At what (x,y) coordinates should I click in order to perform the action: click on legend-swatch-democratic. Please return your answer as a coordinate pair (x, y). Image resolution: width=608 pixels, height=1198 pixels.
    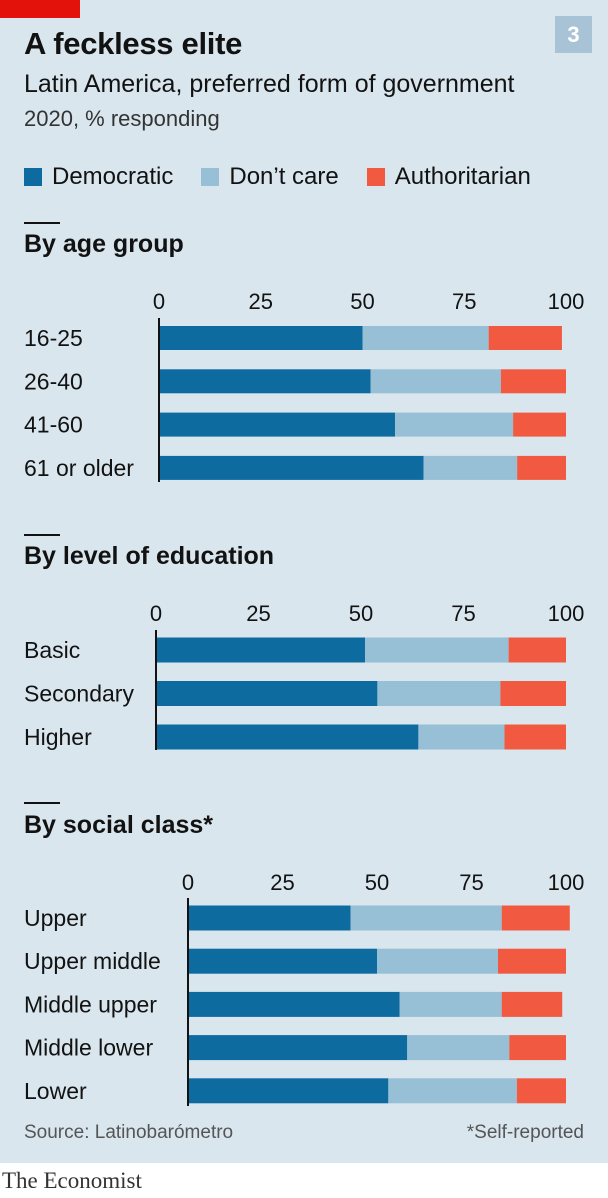
    Looking at the image, I should click on (33, 177).